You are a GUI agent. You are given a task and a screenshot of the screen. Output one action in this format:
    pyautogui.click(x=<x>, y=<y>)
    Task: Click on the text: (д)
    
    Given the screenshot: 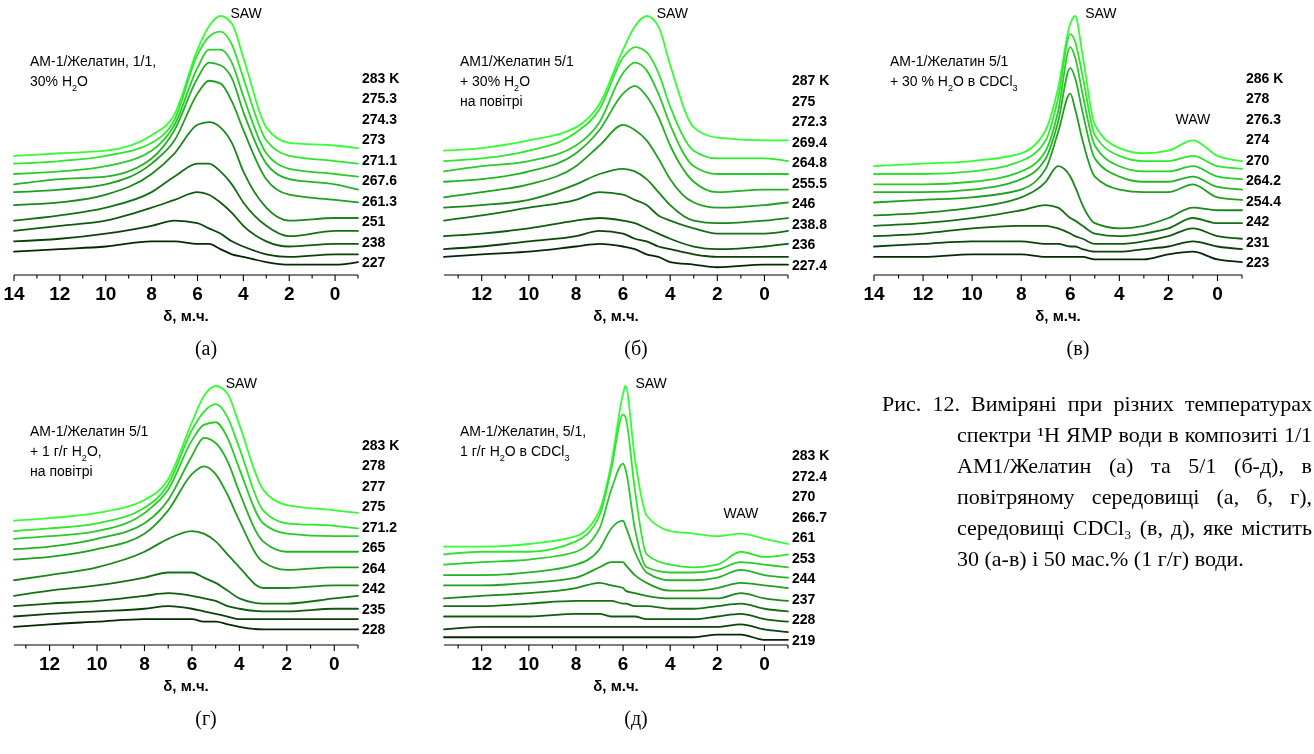 What is the action you would take?
    pyautogui.click(x=636, y=718)
    